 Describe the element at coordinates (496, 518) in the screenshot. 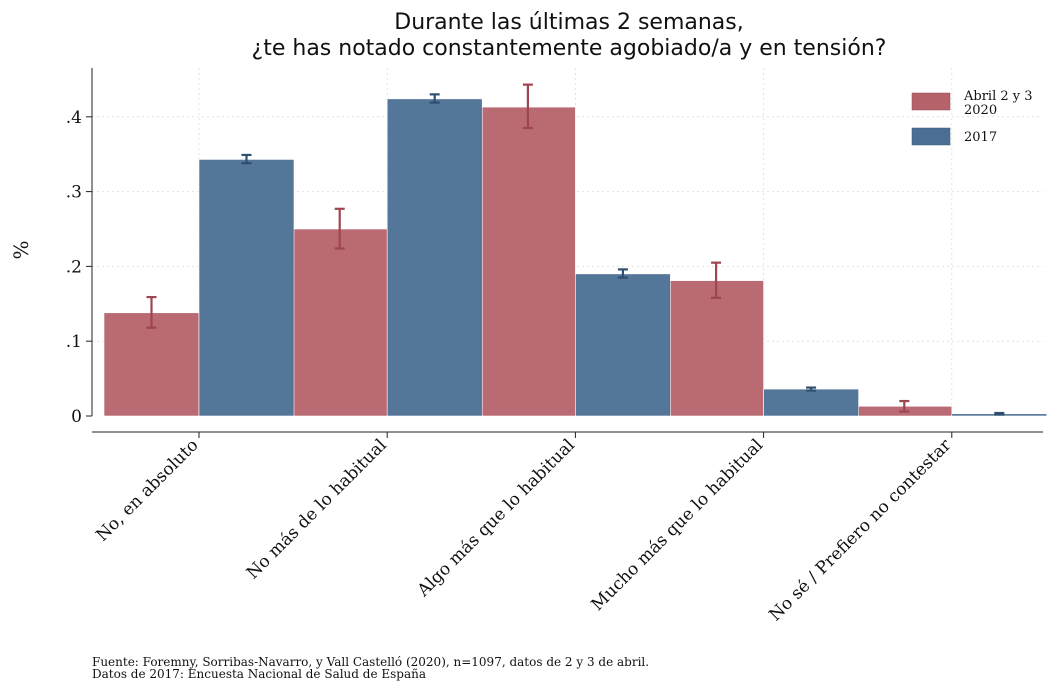

I see `x-tick-label: Algo más que lo habitual` at that location.